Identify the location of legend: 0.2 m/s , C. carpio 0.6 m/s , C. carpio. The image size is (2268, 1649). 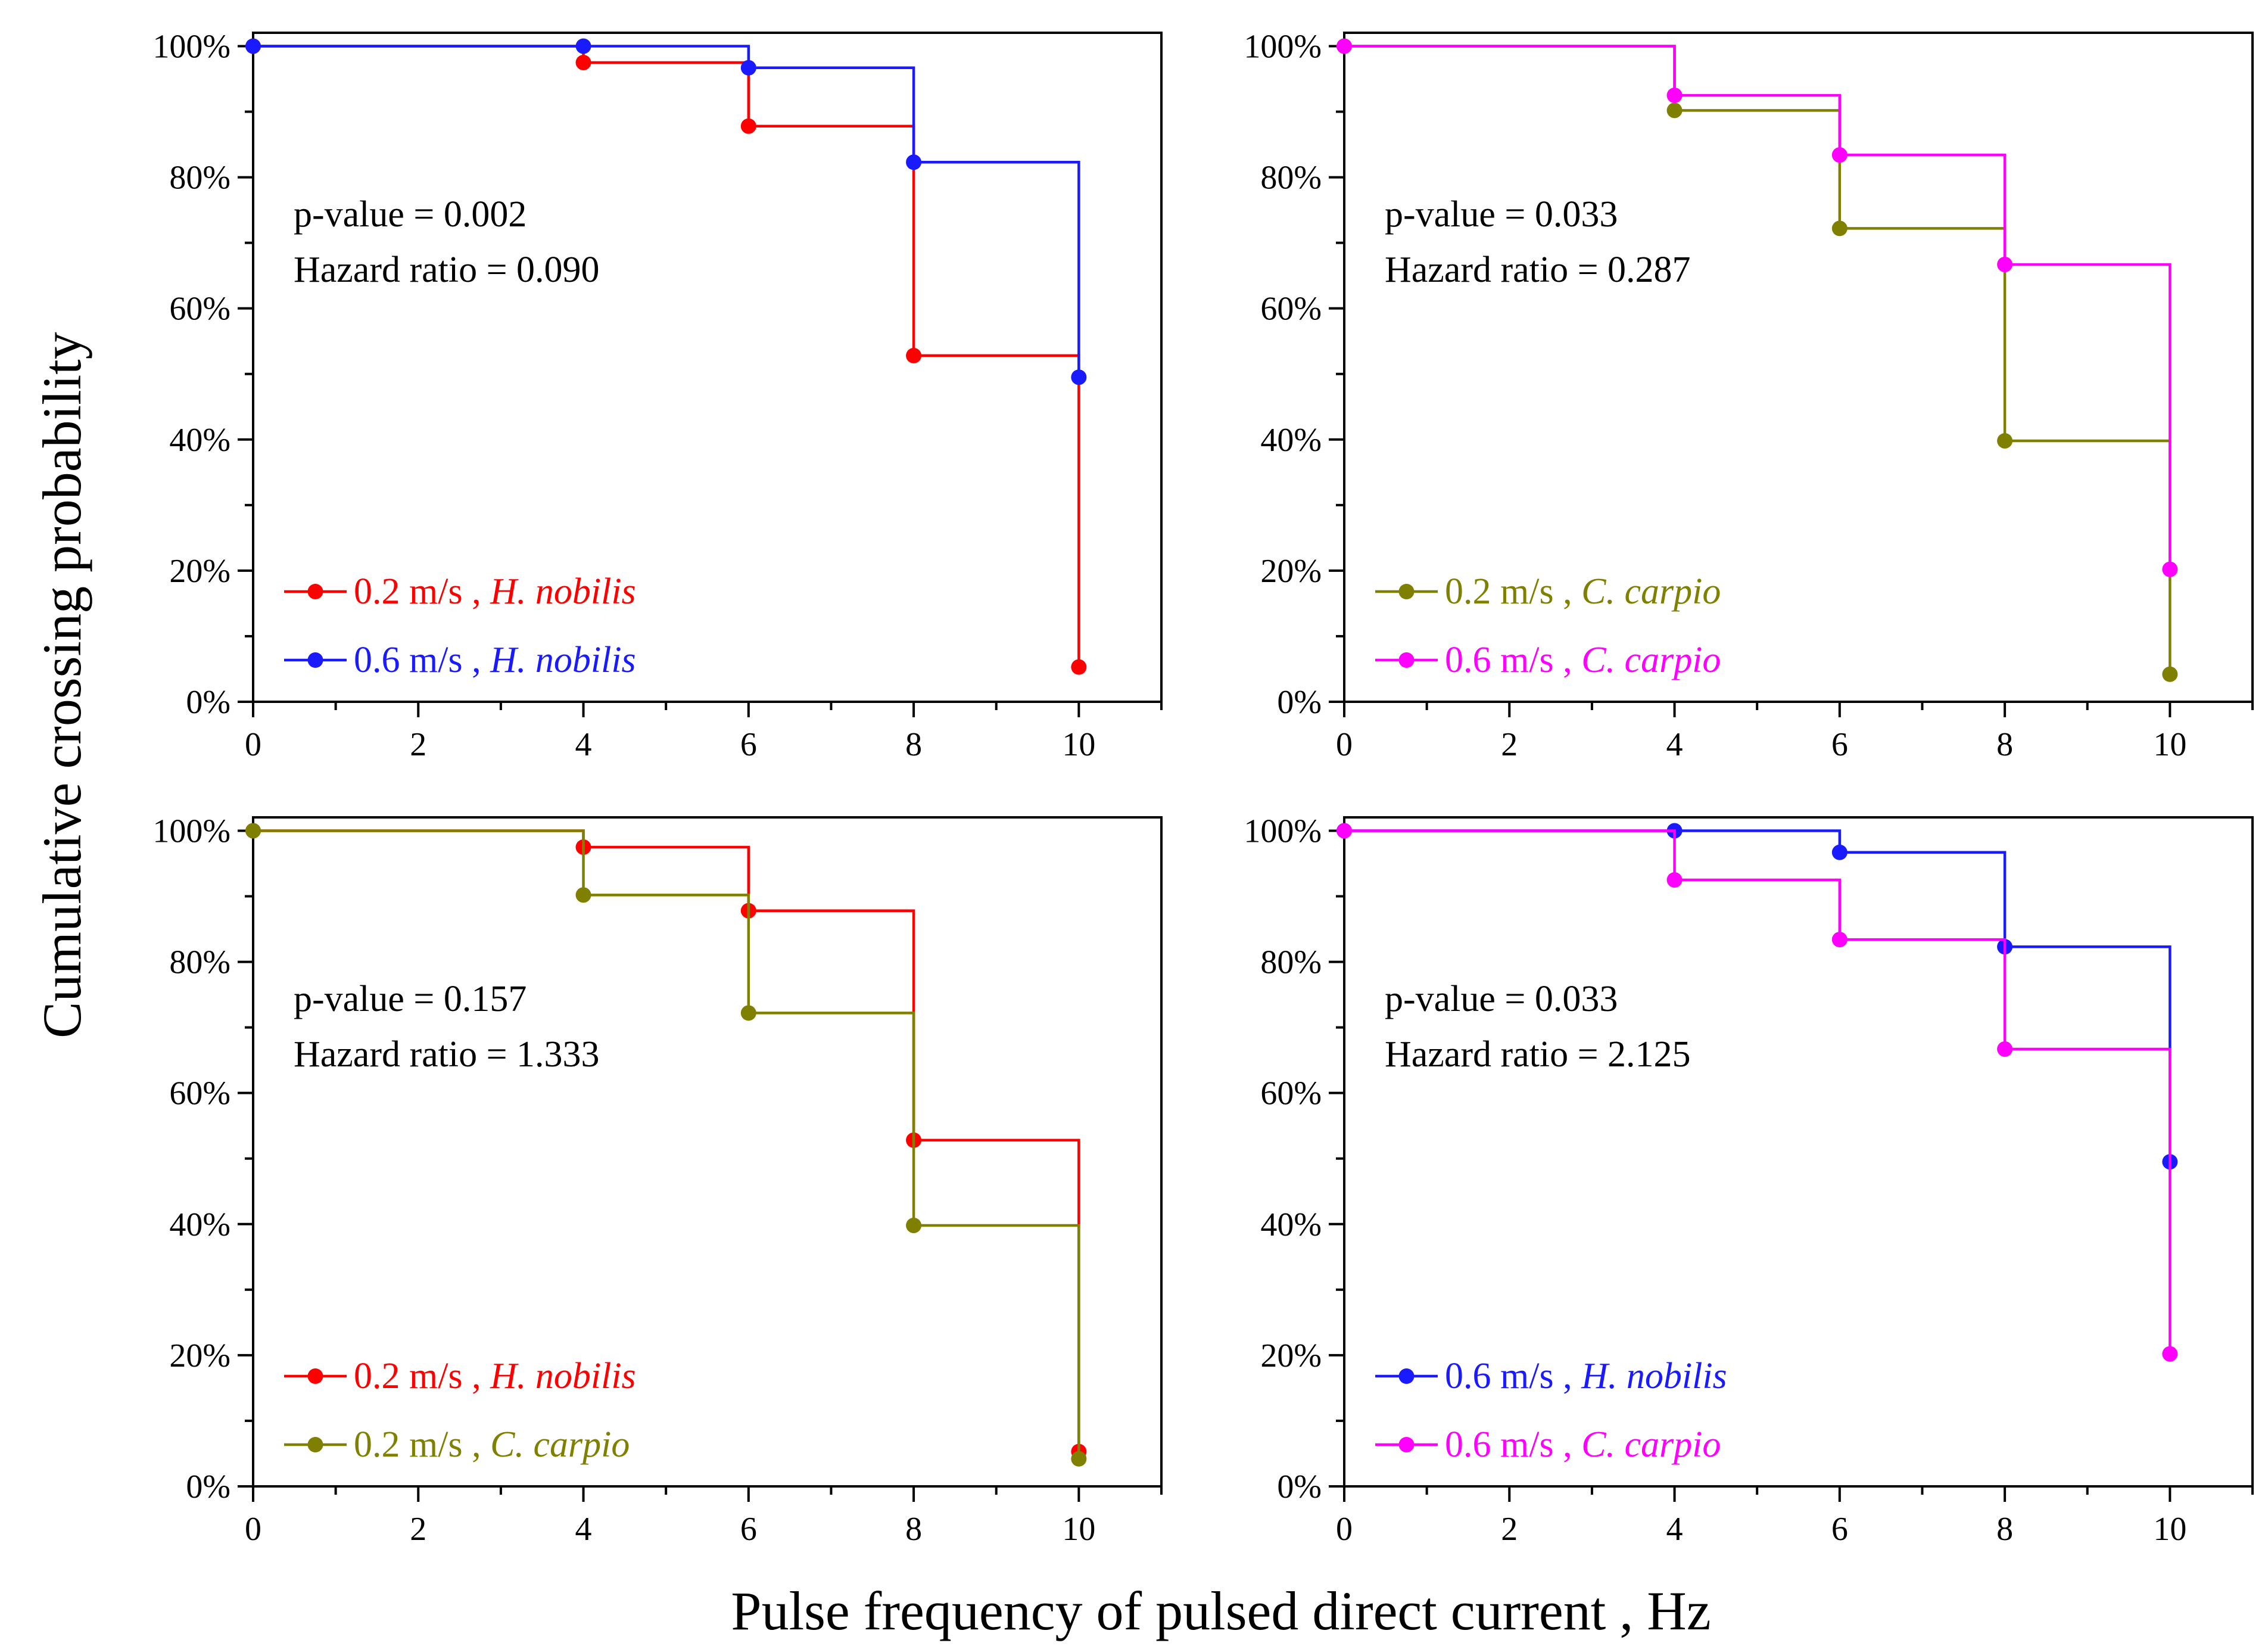
(1548, 626).